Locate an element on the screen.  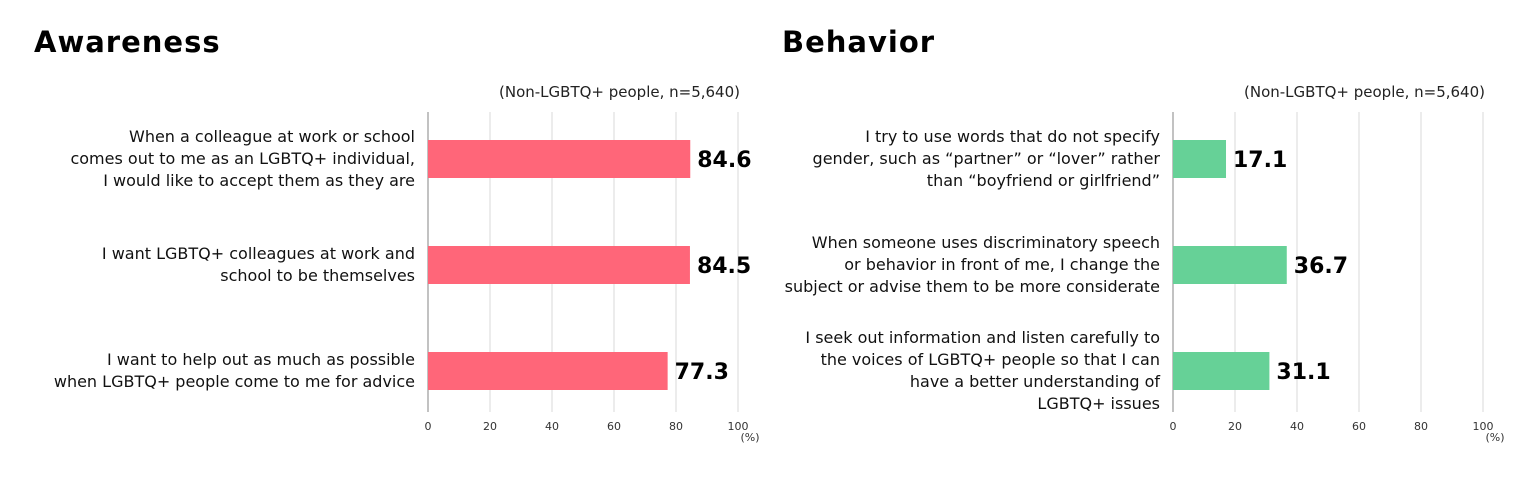
behavior-tick-label: 100 is located at coordinates (1483, 426).